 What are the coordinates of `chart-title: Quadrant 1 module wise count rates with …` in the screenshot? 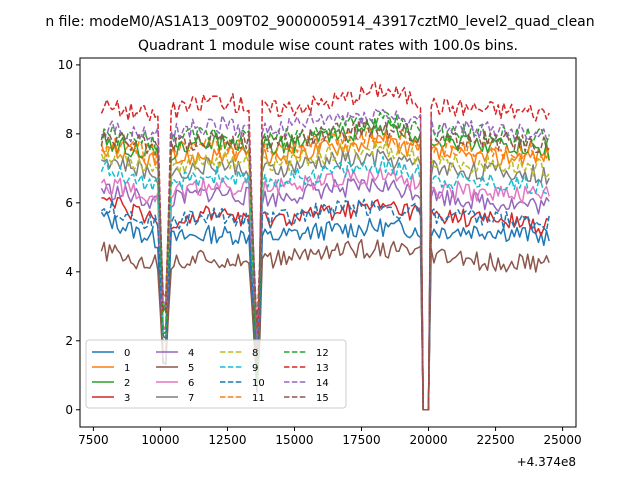 It's located at (328, 46).